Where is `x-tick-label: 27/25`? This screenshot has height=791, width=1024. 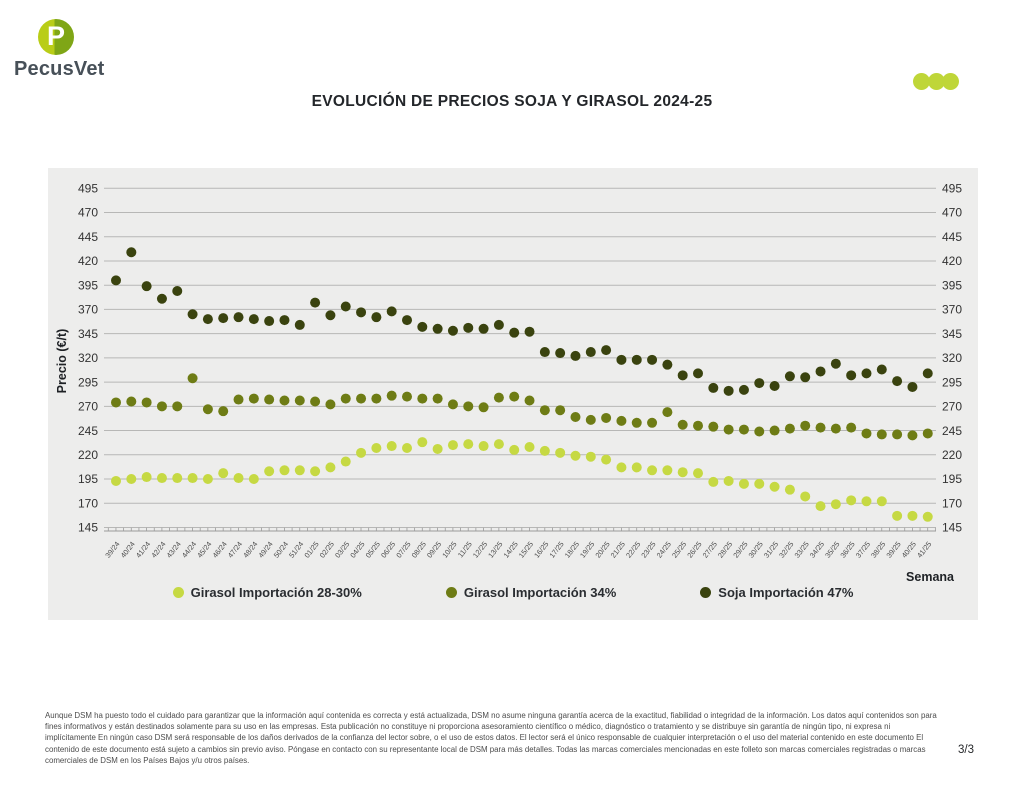 x-tick-label: 27/25 is located at coordinates (710, 550).